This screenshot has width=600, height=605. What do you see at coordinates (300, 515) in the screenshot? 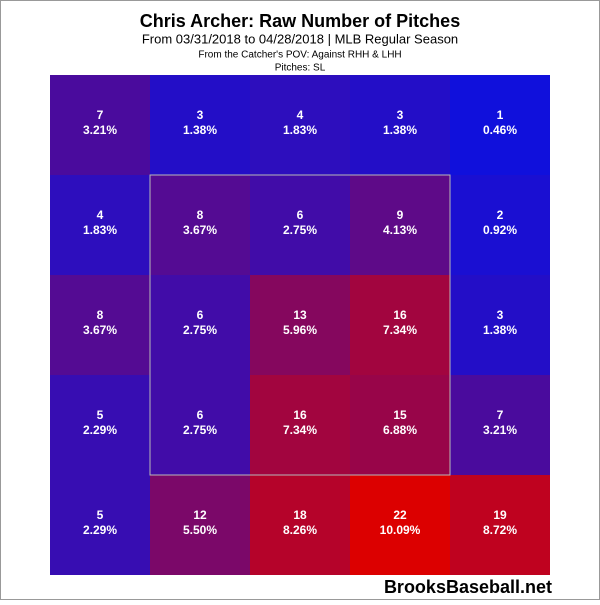
I see `cell-count: 18` at bounding box center [300, 515].